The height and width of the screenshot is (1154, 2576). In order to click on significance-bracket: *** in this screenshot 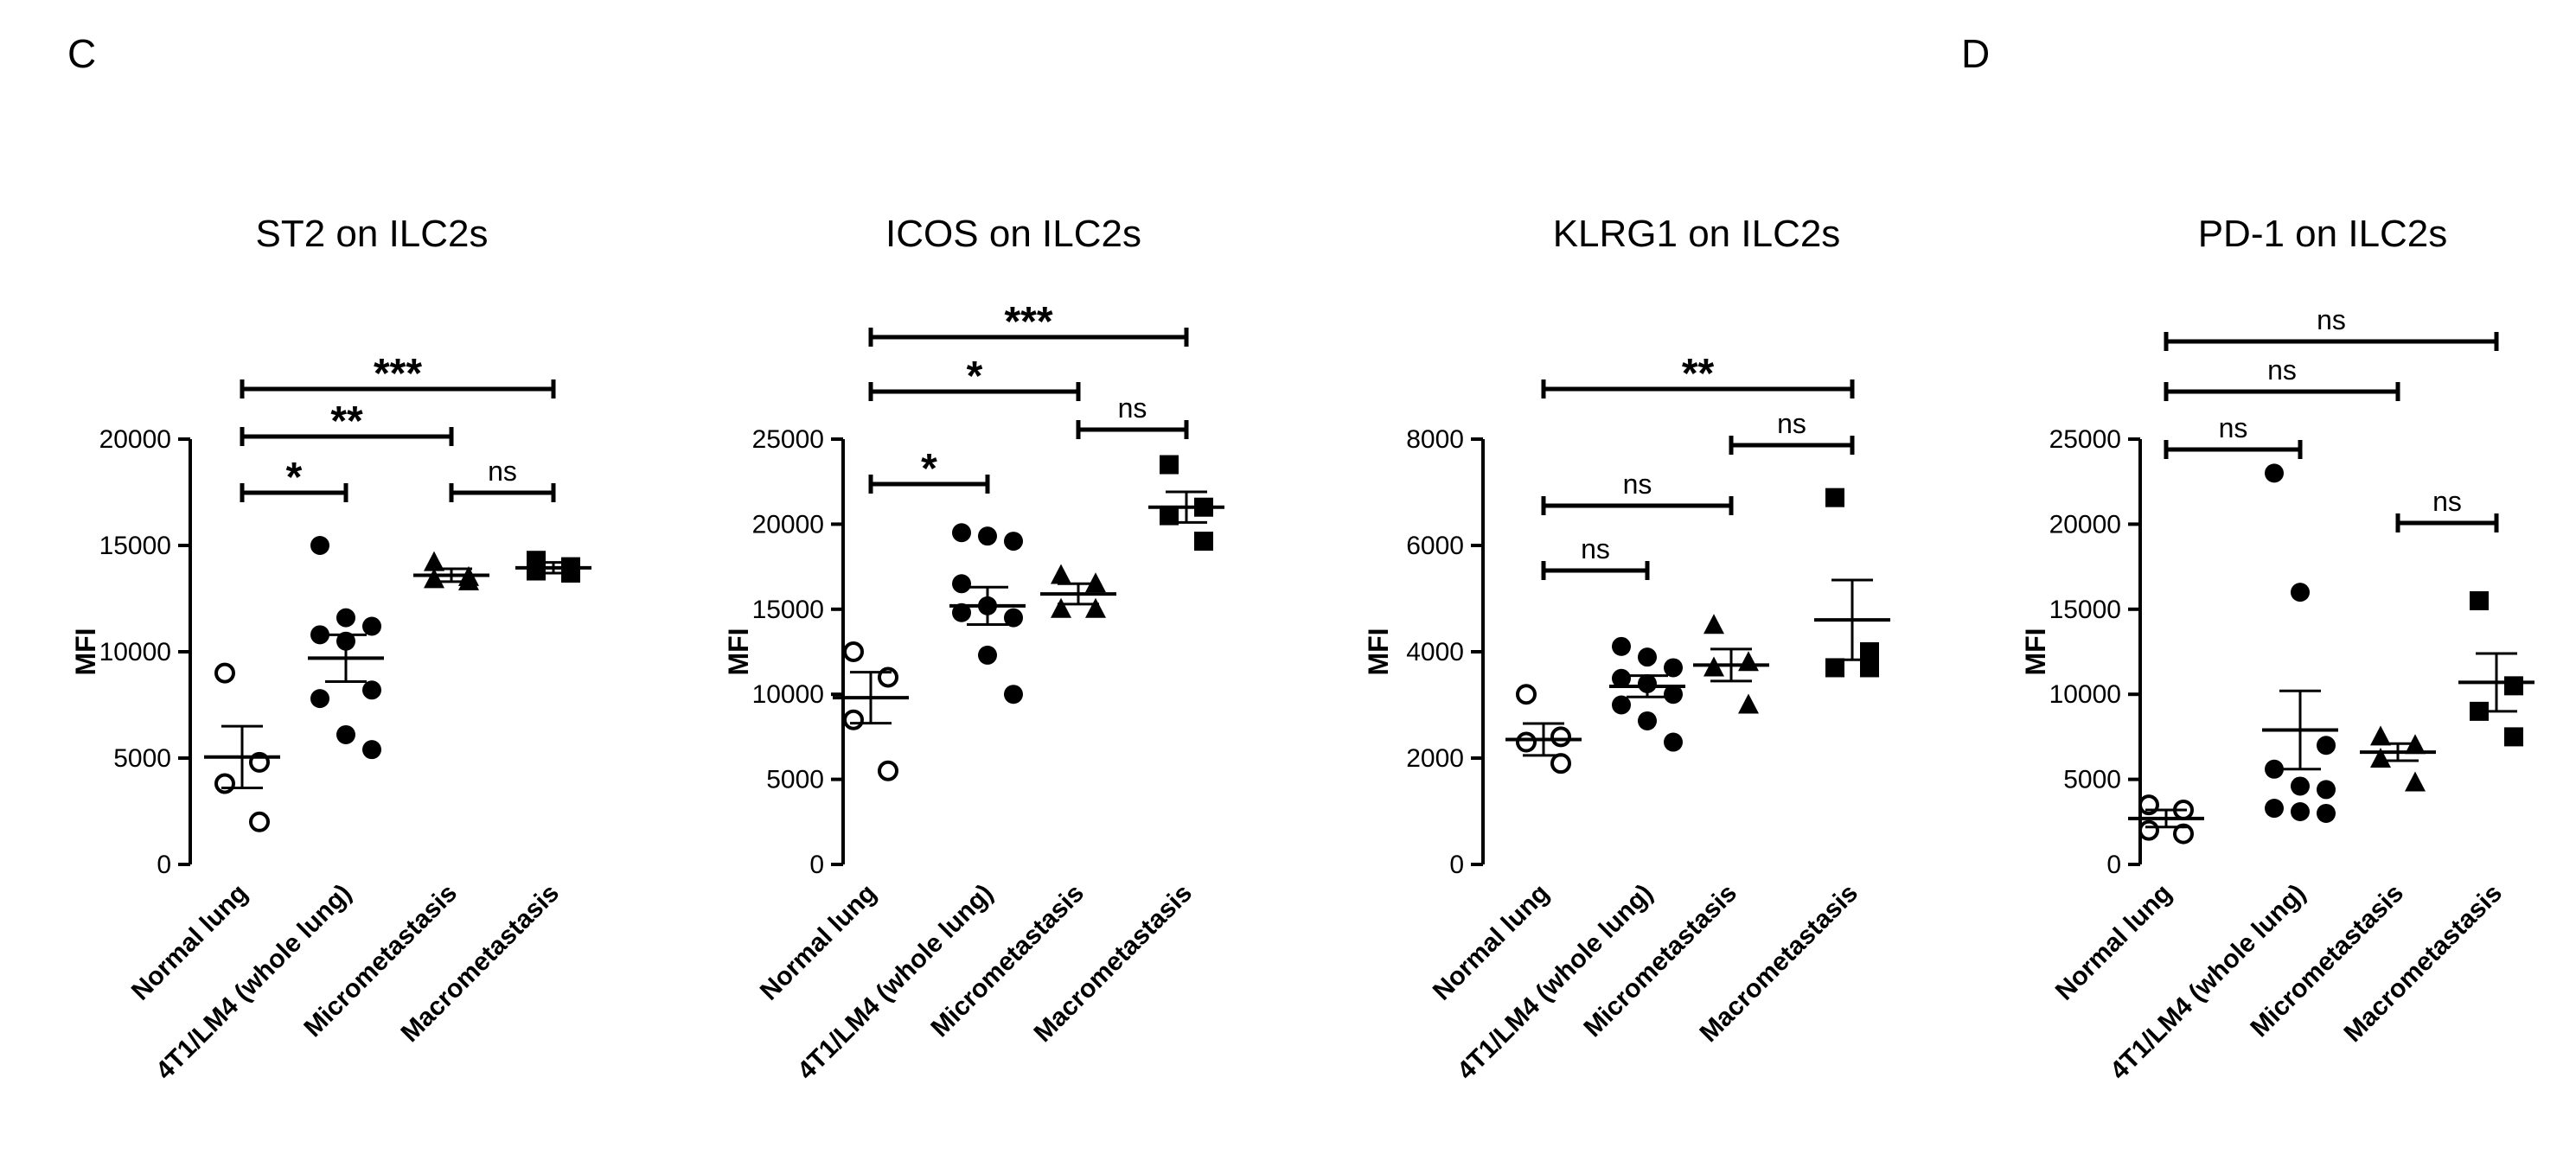, I will do `click(1028, 323)`.